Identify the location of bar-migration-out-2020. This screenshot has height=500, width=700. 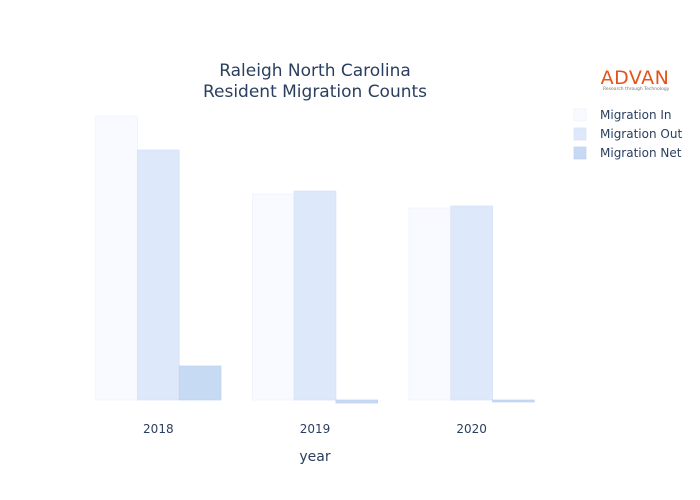
(471, 303).